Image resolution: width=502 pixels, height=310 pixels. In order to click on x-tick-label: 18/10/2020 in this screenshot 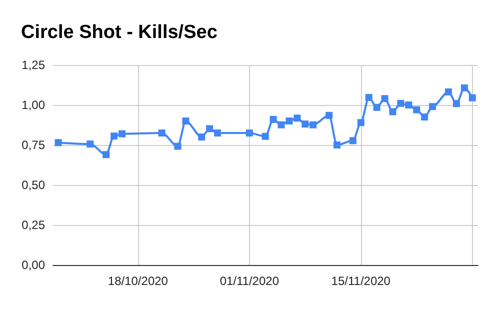, I will do `click(138, 281)`.